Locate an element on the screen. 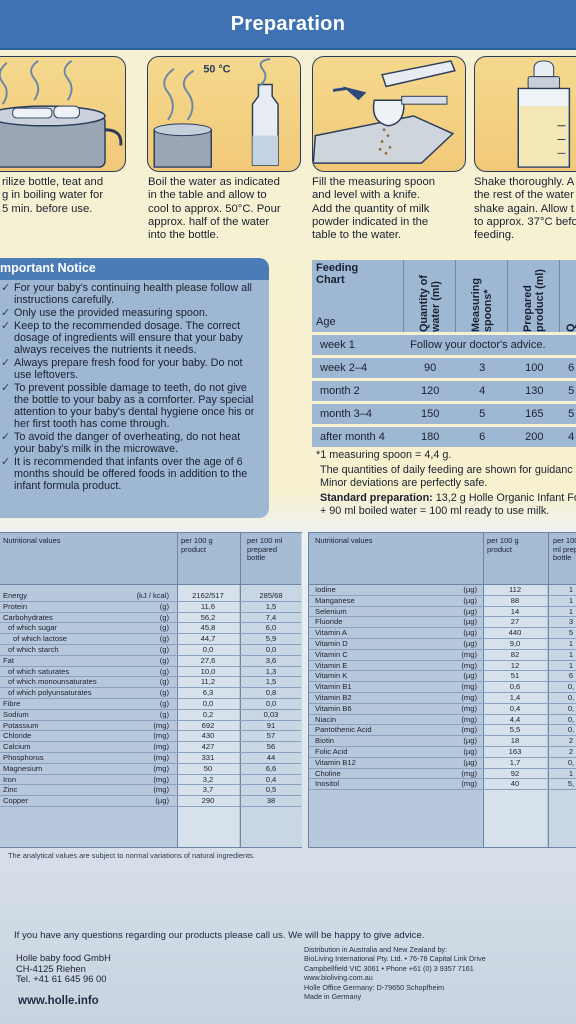 The width and height of the screenshot is (576, 1024). table-row: week 1 Follow your doctor's advice. is located at coordinates (444, 345).